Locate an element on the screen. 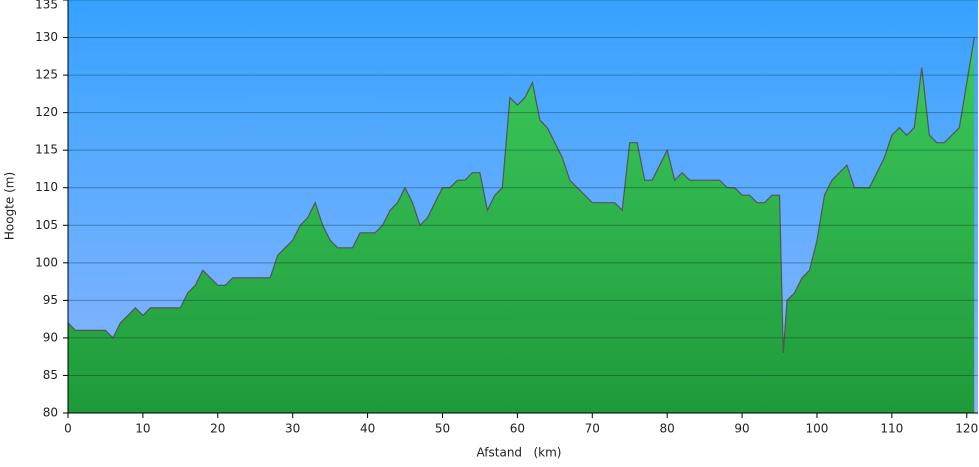 The height and width of the screenshot is (467, 979). x-tick-label: 60 is located at coordinates (517, 429).